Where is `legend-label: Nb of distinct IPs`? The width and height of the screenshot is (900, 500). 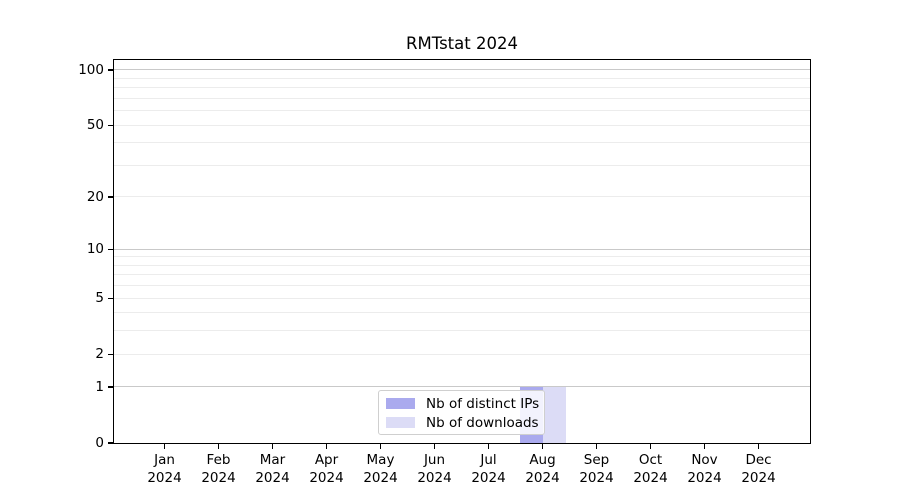
legend-label: Nb of distinct IPs is located at coordinates (483, 403).